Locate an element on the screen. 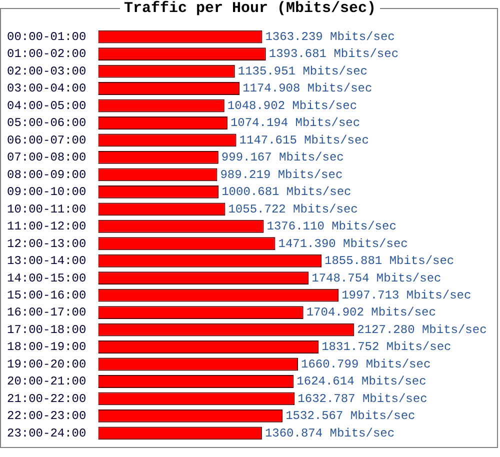  y-tick-label: 20:00-21:00 is located at coordinates (46, 381).